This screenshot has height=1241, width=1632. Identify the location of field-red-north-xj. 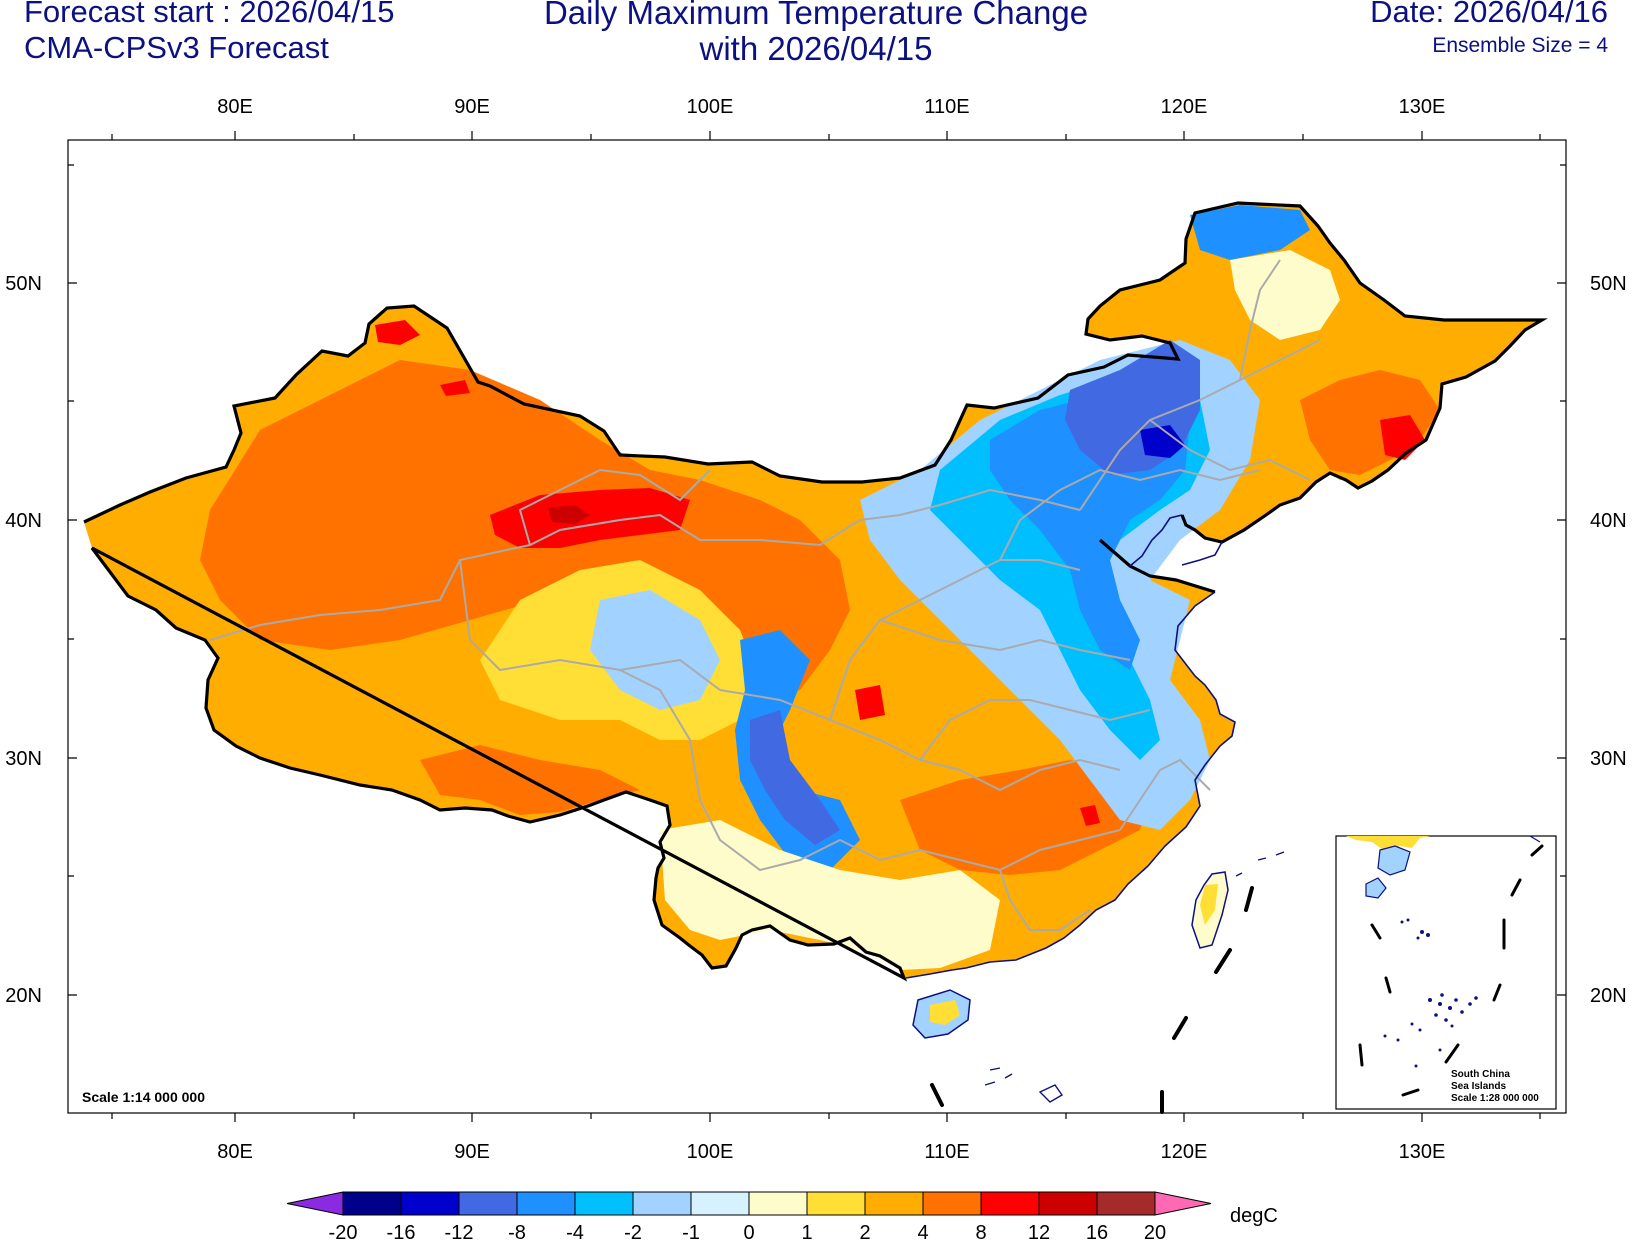
(397, 332).